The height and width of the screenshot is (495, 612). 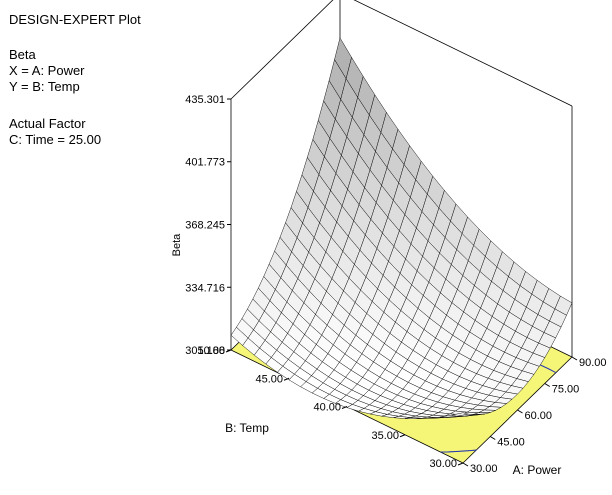 What do you see at coordinates (460, 414) in the screenshot?
I see `surface-cell` at bounding box center [460, 414].